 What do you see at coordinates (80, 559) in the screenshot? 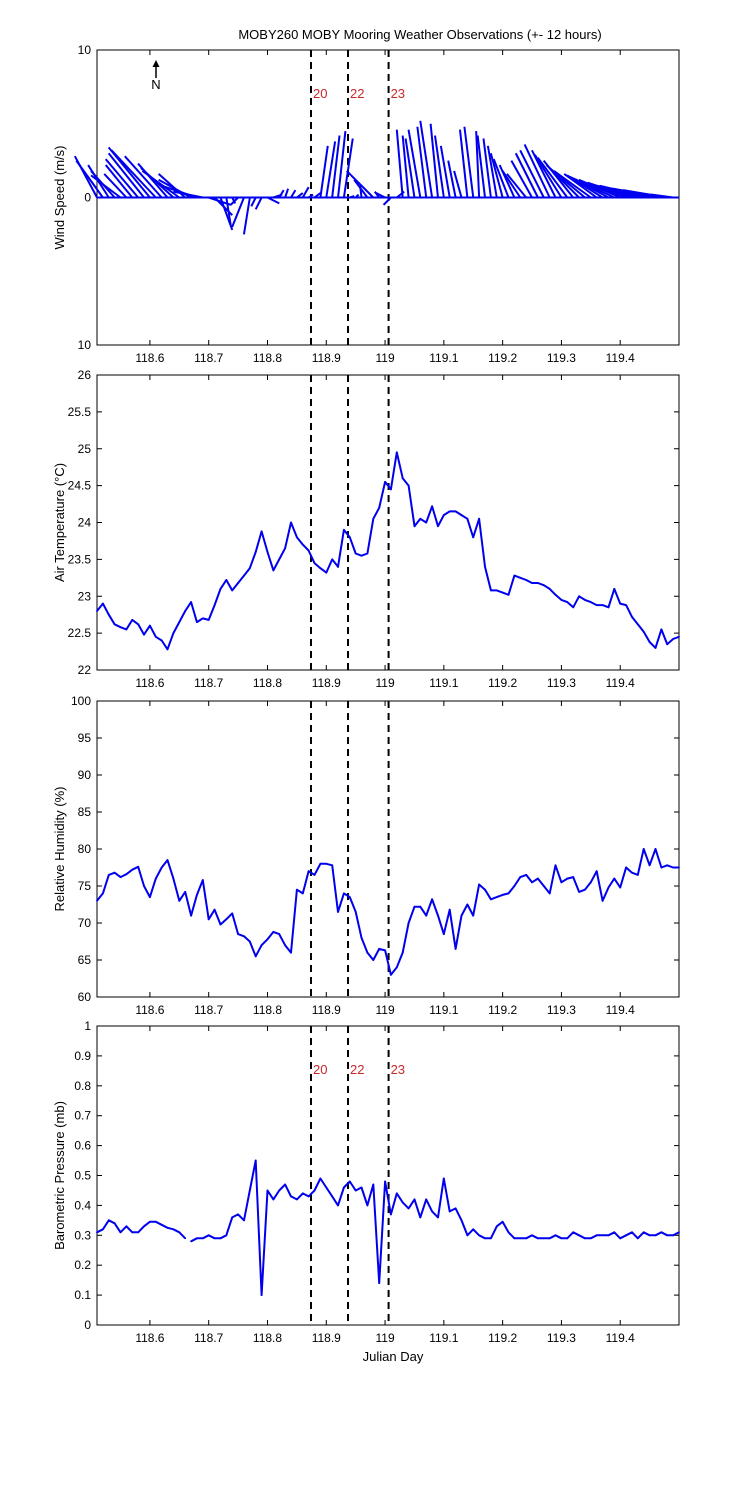
I see `y-tick-label: 23.5` at bounding box center [80, 559].